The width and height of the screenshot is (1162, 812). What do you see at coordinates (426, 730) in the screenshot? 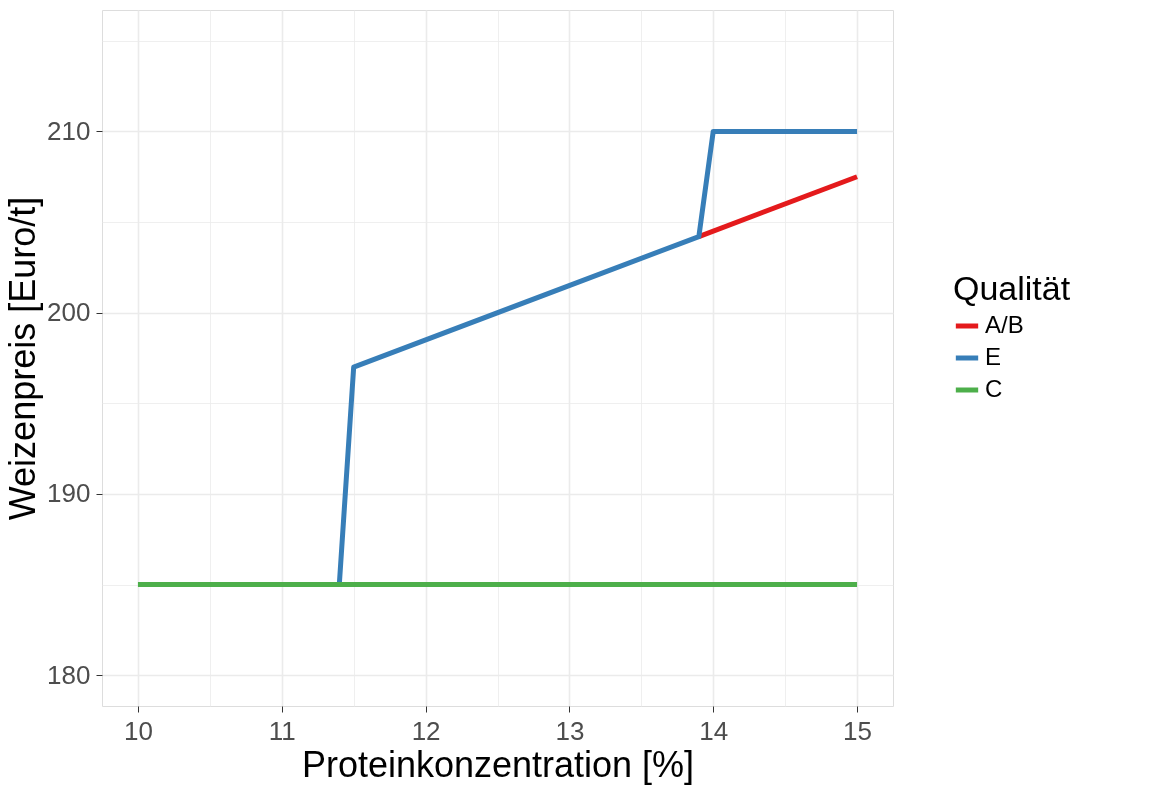
I see `x-tick-label: 12` at bounding box center [426, 730].